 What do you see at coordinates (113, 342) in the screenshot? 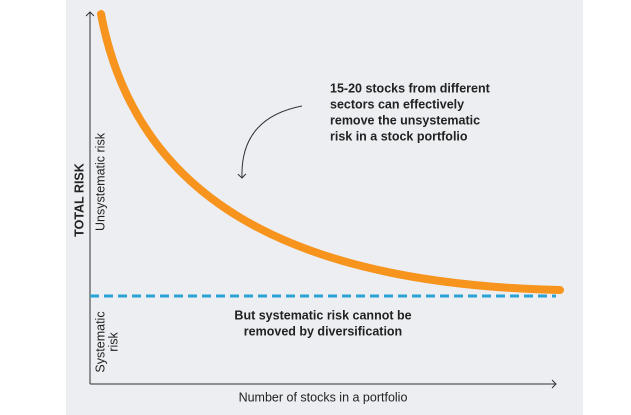
I see `region-label: risk` at bounding box center [113, 342].